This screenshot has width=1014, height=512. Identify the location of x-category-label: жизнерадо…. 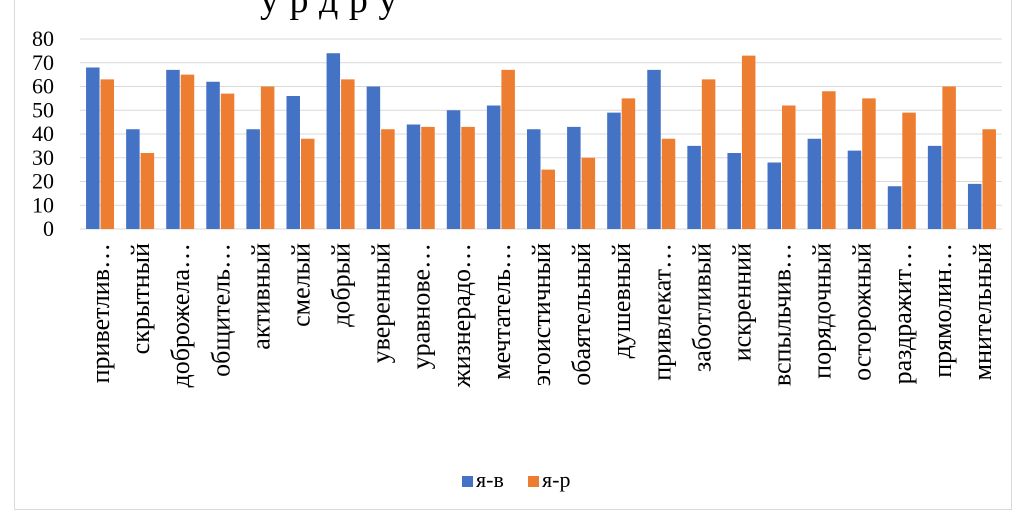
(461, 315).